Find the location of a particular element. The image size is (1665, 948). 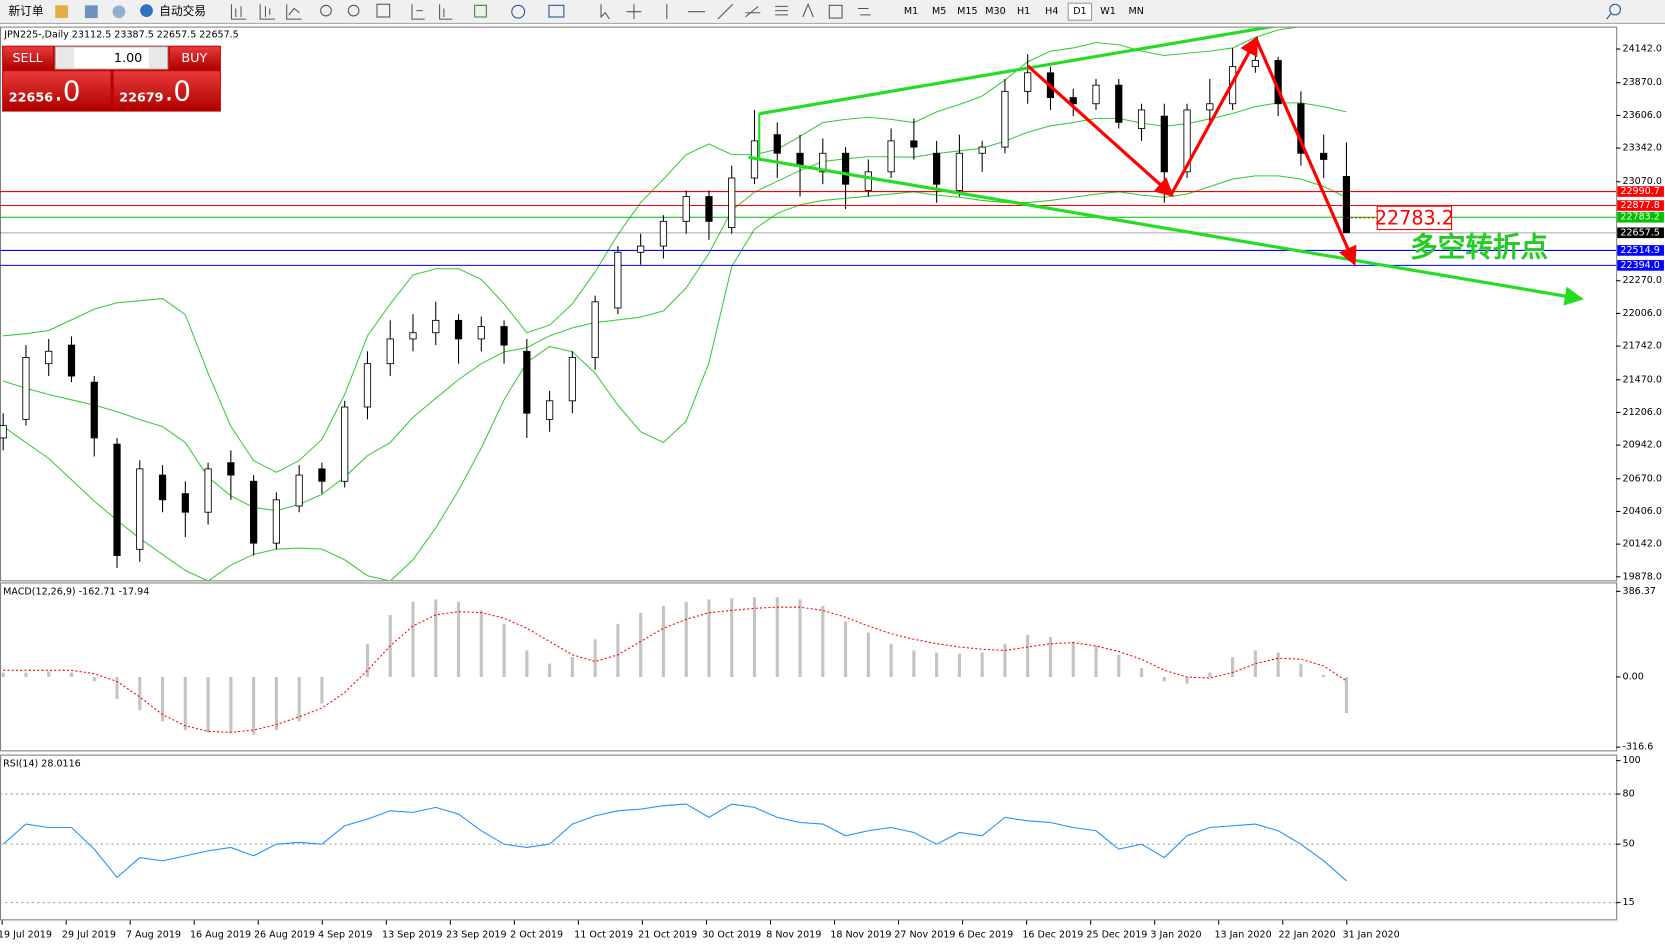

toolbar-icons is located at coordinates (925, 11).